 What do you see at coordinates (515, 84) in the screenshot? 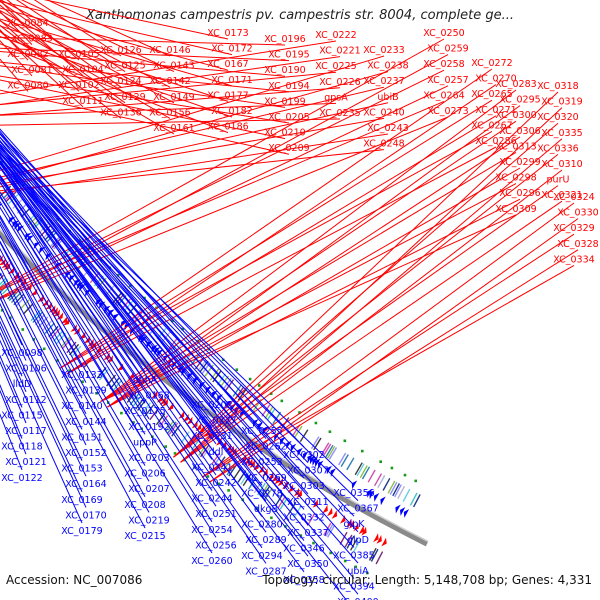
I see `forward-gene-label: XC_0283` at bounding box center [515, 84].